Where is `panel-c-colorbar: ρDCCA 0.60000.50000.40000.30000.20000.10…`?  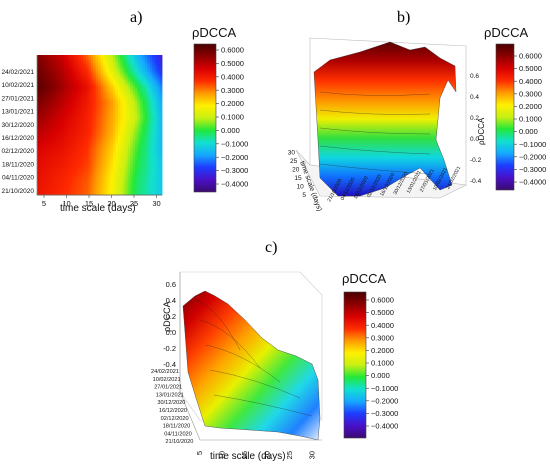 panel-c-colorbar: ρDCCA 0.60000.50000.40000.30000.20000.10… is located at coordinates (370, 355).